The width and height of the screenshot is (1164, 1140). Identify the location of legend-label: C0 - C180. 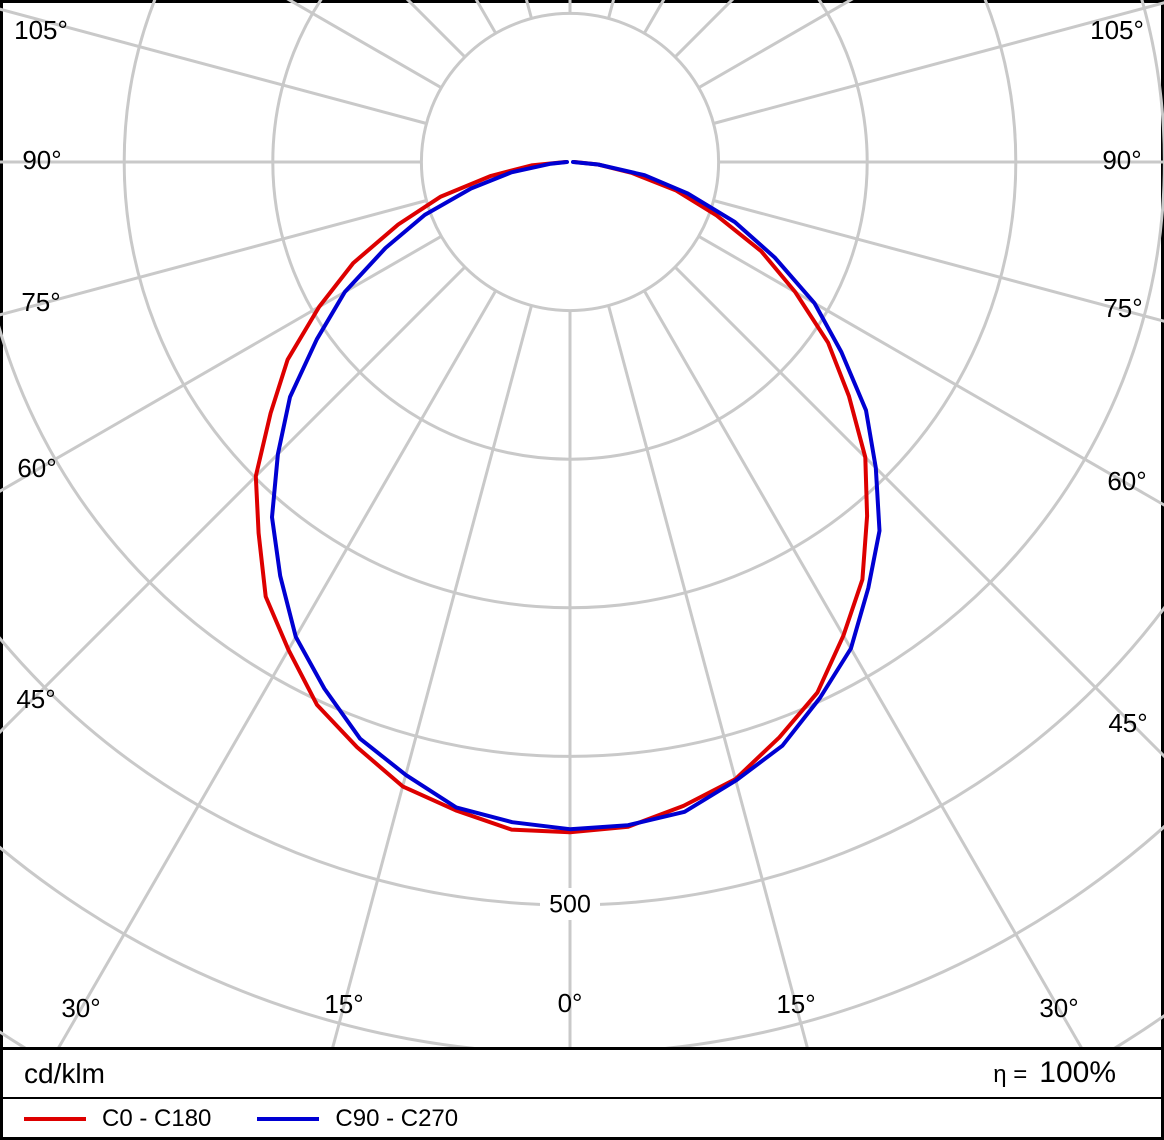
(157, 1118).